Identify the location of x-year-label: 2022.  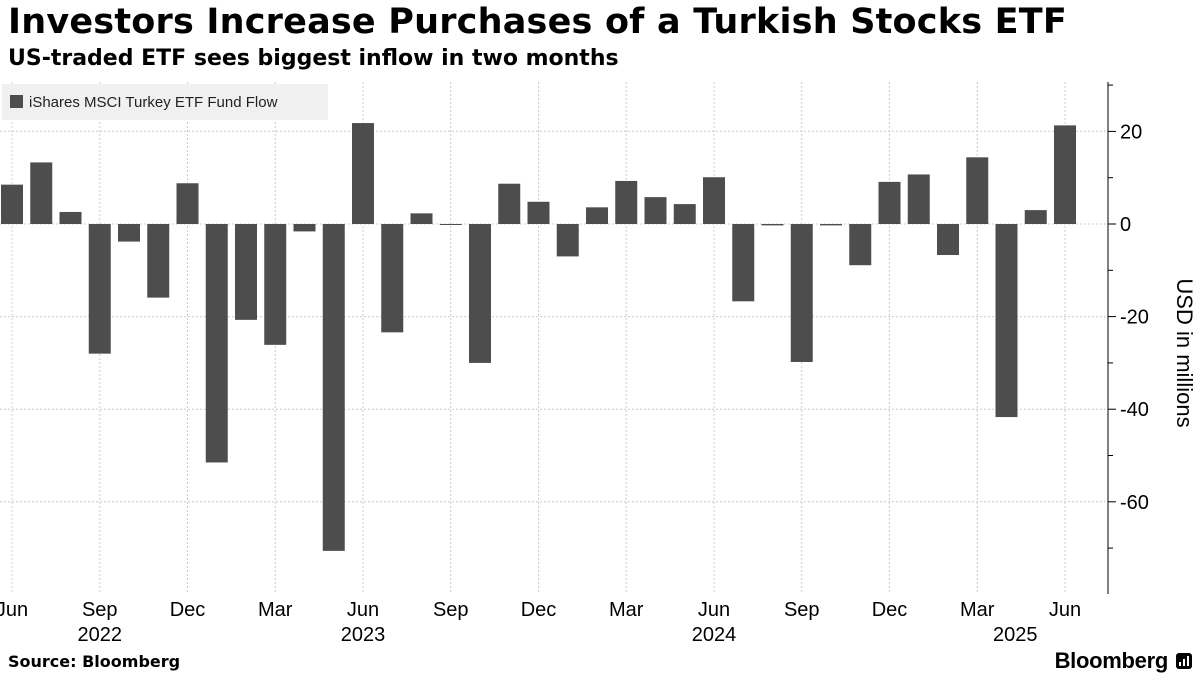
(100, 635).